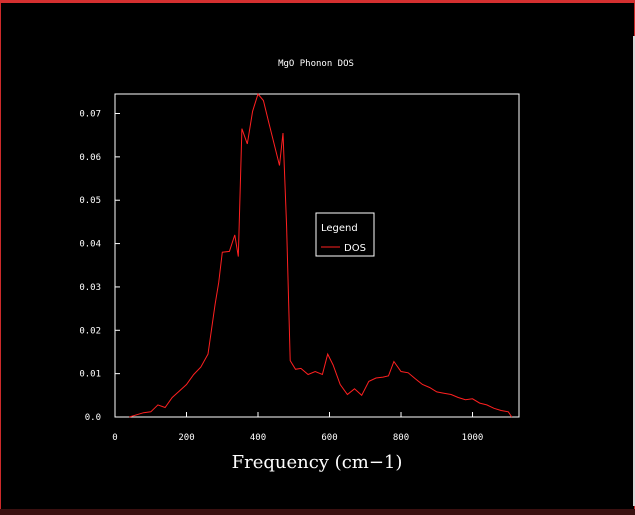  What do you see at coordinates (90, 245) in the screenshot?
I see `y-tick-label: 0.04` at bounding box center [90, 245].